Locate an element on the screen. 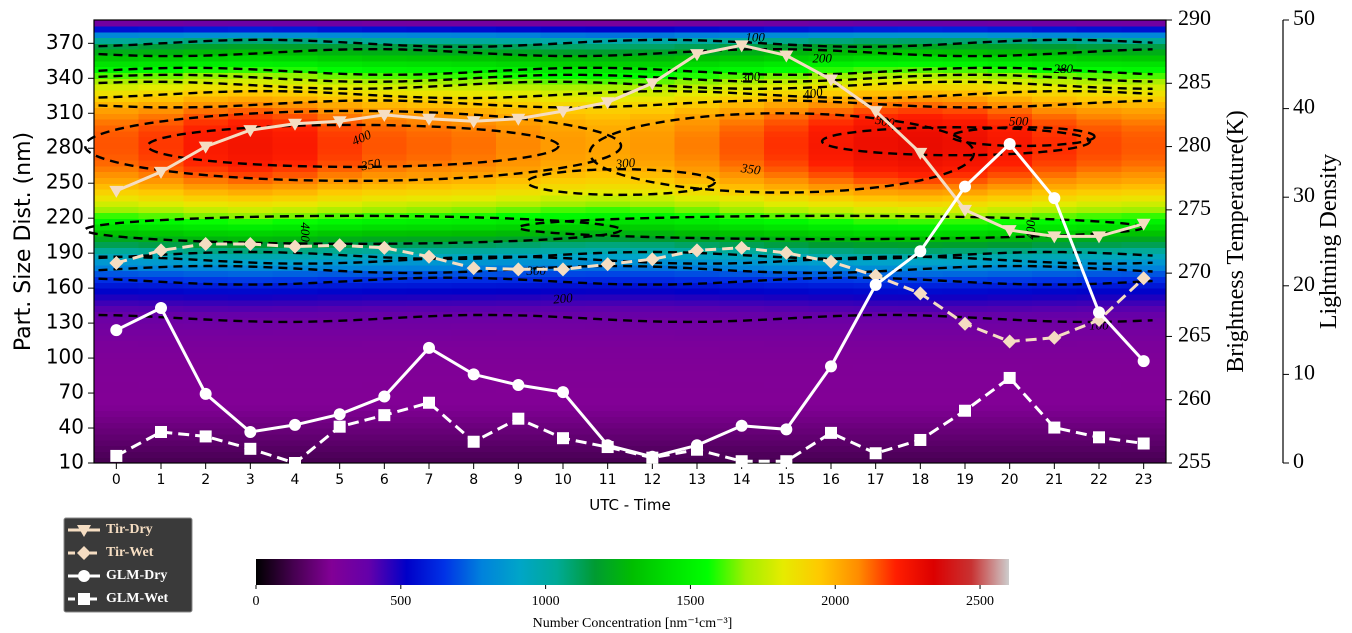 The image size is (1352, 633). contour-label: 280 is located at coordinates (1064, 68).